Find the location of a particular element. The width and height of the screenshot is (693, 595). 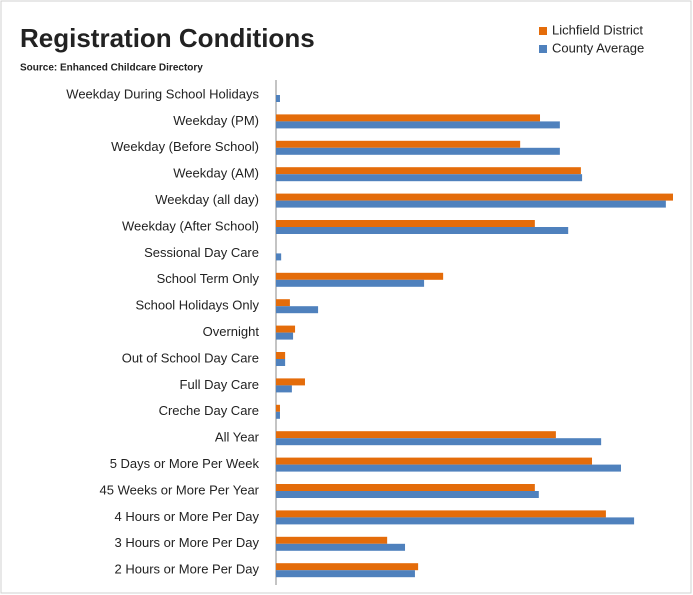

legend-label: Lichfield District is located at coordinates (597, 29).